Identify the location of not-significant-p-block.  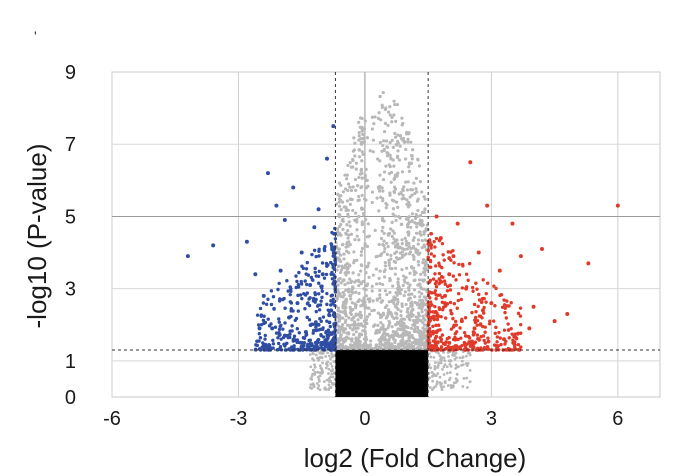
(382, 373).